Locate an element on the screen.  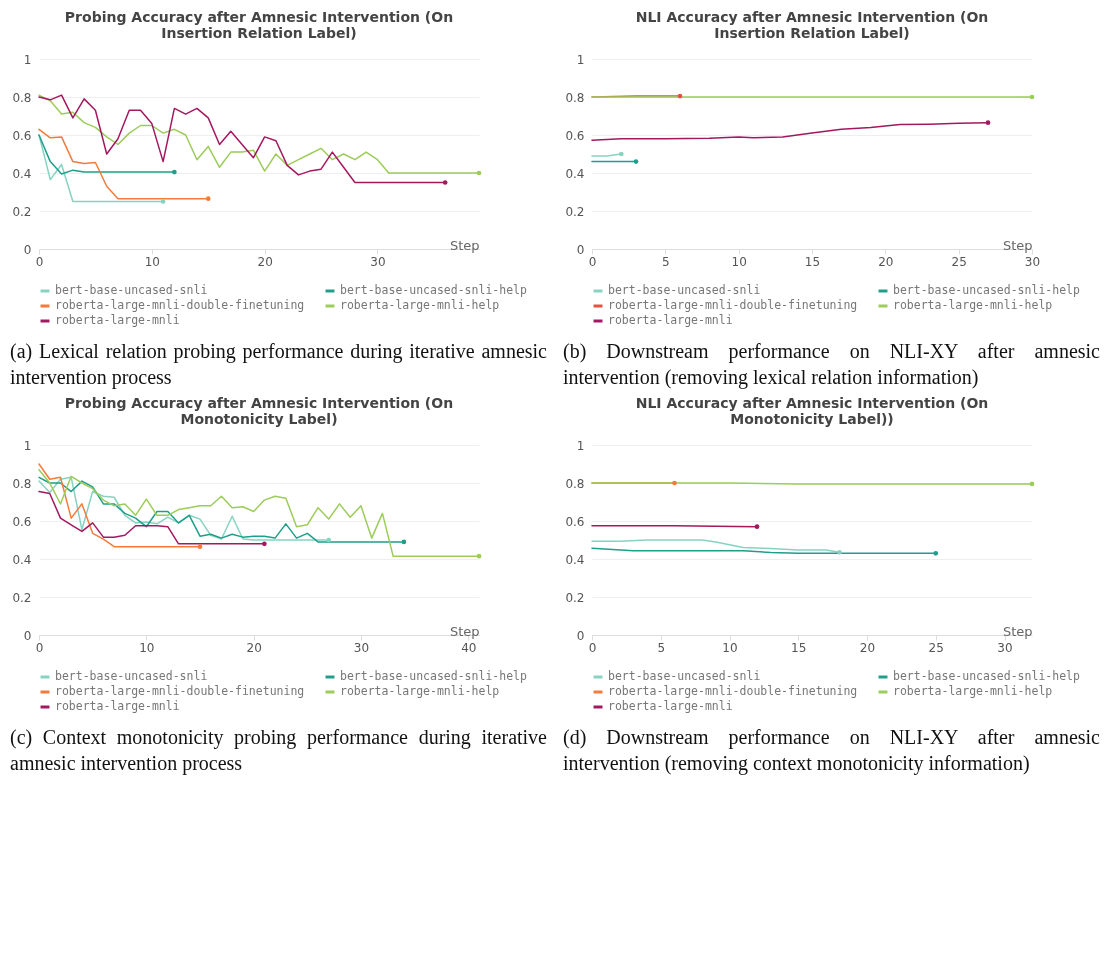
text: (d) Downstream performance on NLI-XY after amnesic intervention (removing context monotonicity information) is located at coordinates (831, 750).